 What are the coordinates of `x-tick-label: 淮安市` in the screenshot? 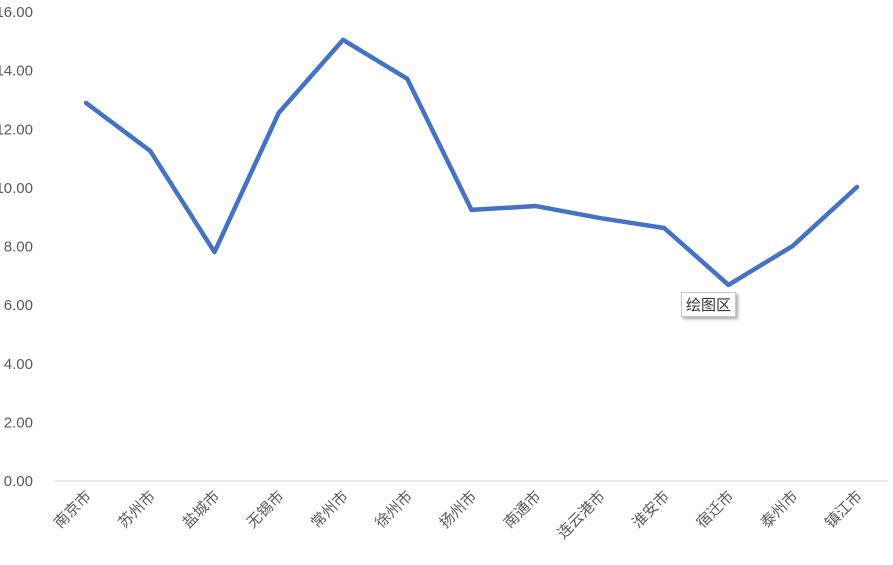 It's located at (651, 509).